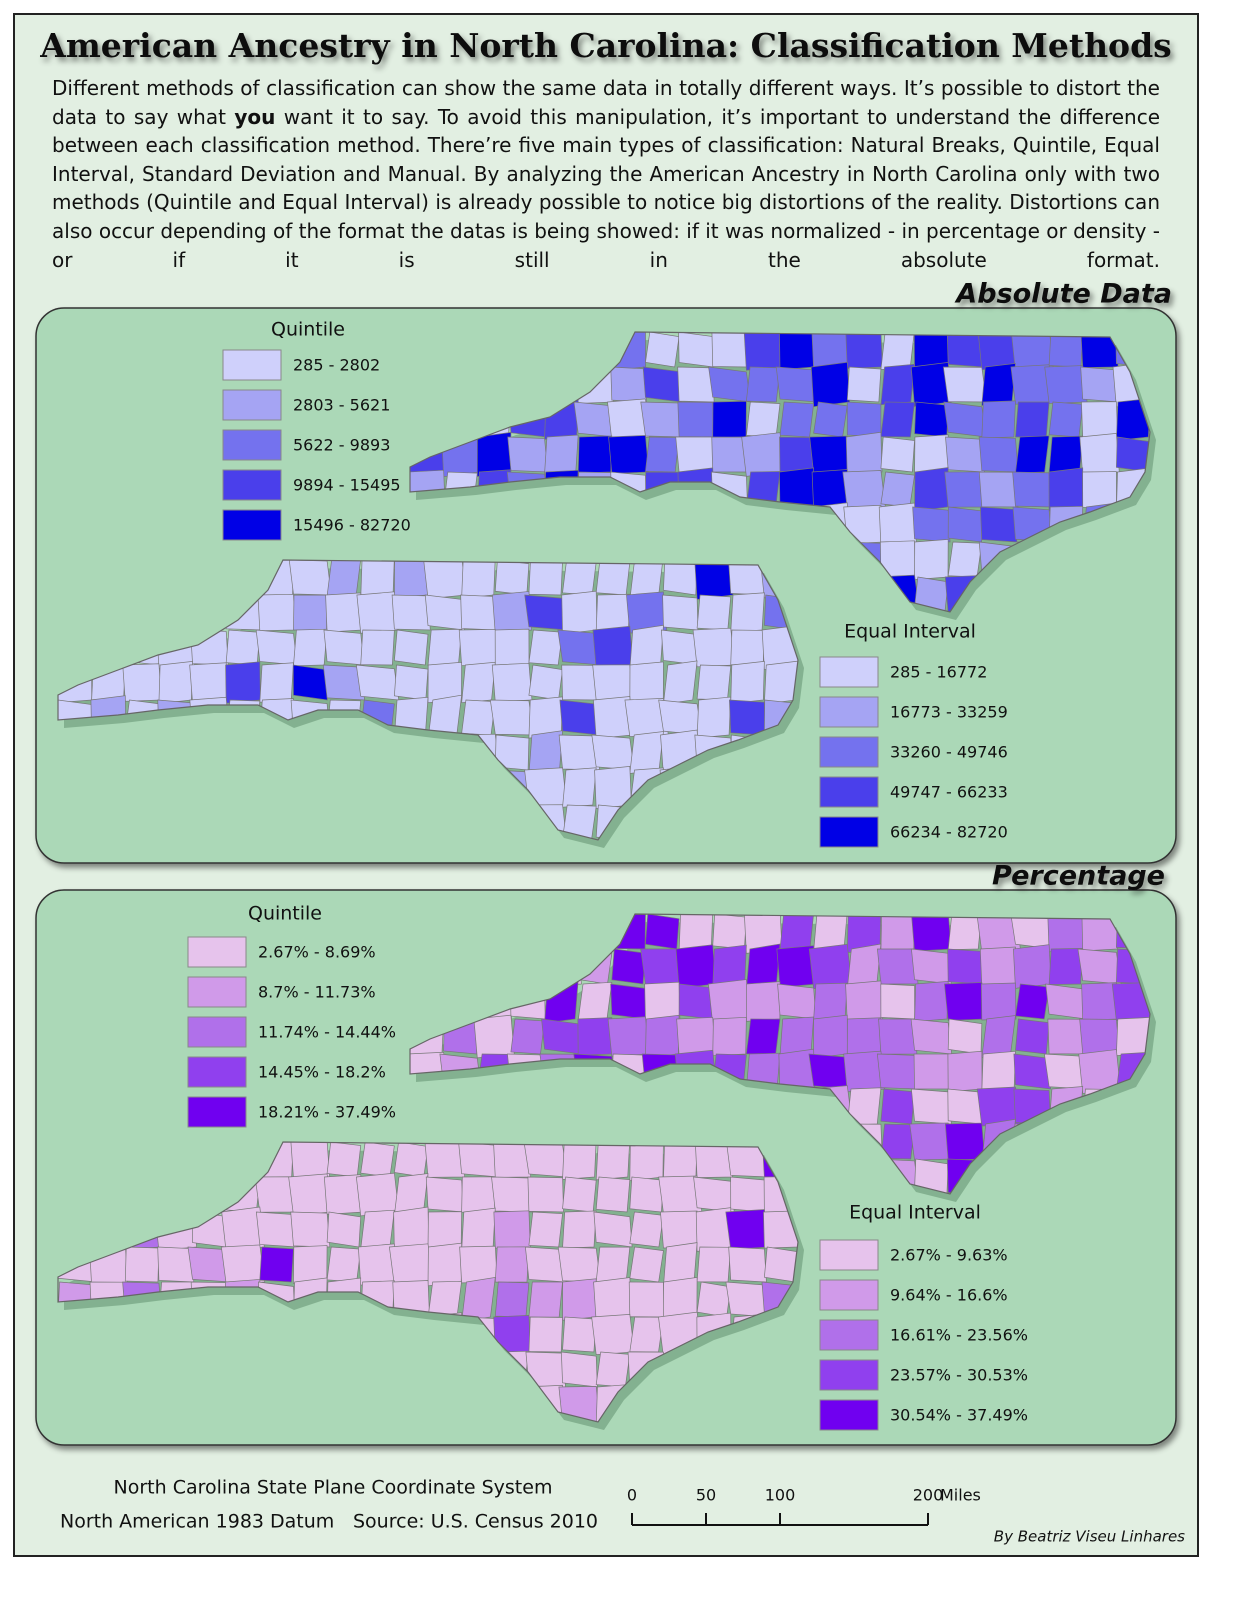  What do you see at coordinates (341, 445) in the screenshot?
I see `legend-label: 5622 - 9893` at bounding box center [341, 445].